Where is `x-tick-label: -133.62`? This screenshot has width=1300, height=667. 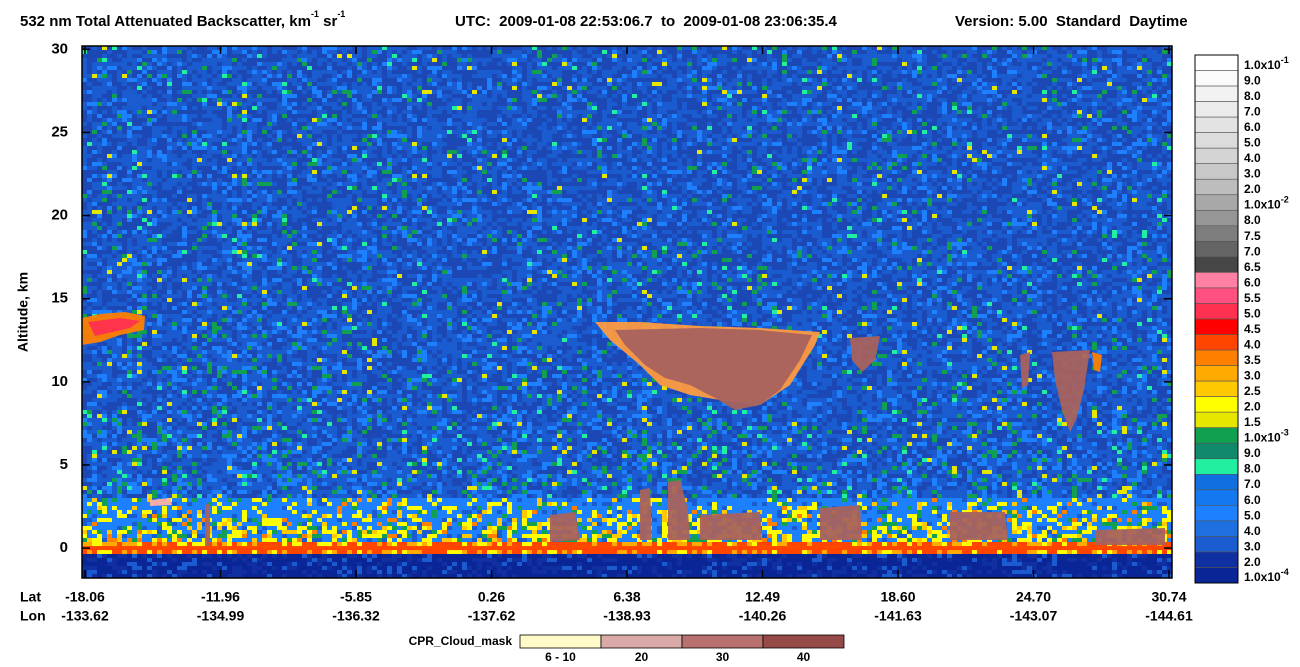 x-tick-label: -133.62 is located at coordinates (85, 616).